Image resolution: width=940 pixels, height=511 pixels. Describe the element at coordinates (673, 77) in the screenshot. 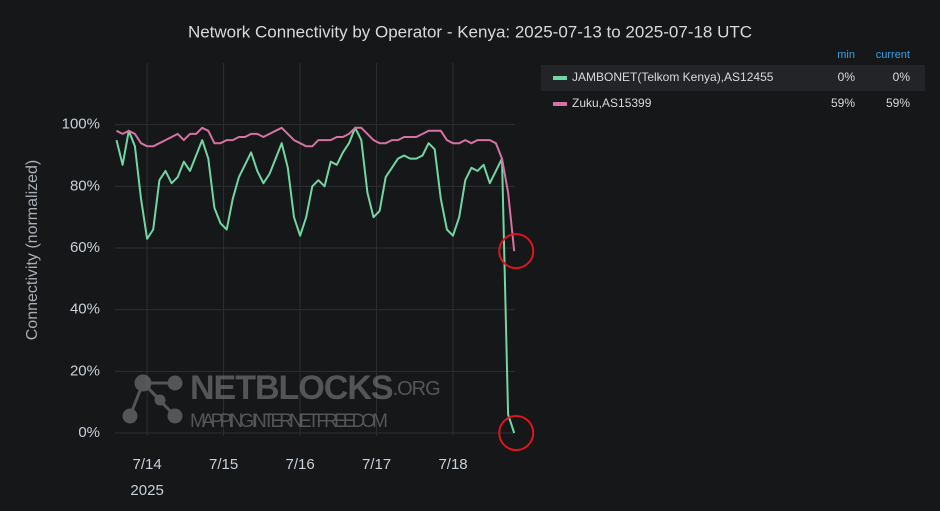

I see `legend-label: JAMBONET(Telkom Kenya),AS12455` at that location.